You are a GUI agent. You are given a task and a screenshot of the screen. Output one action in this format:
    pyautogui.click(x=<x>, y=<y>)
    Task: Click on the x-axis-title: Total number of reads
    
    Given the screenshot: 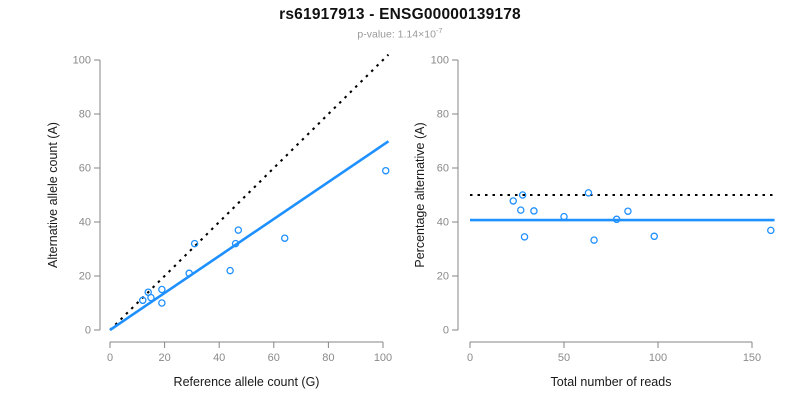 What is the action you would take?
    pyautogui.click(x=611, y=382)
    